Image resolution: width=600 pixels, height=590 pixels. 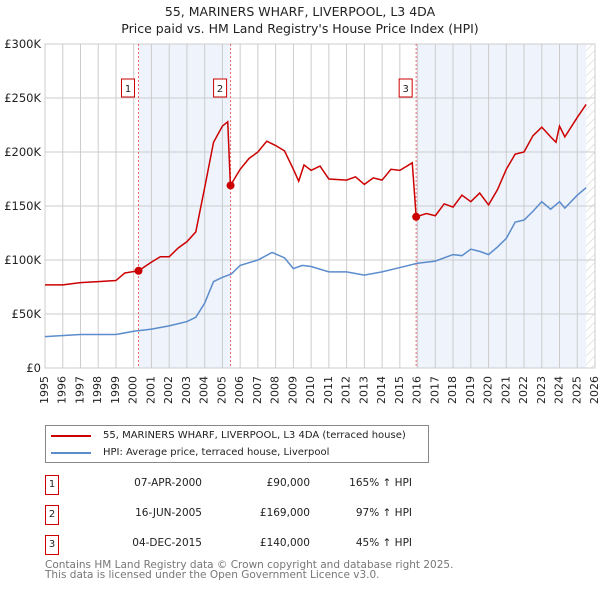 I want to click on sale-hpi-change: 97% ↑ HPI, so click(x=383, y=513).